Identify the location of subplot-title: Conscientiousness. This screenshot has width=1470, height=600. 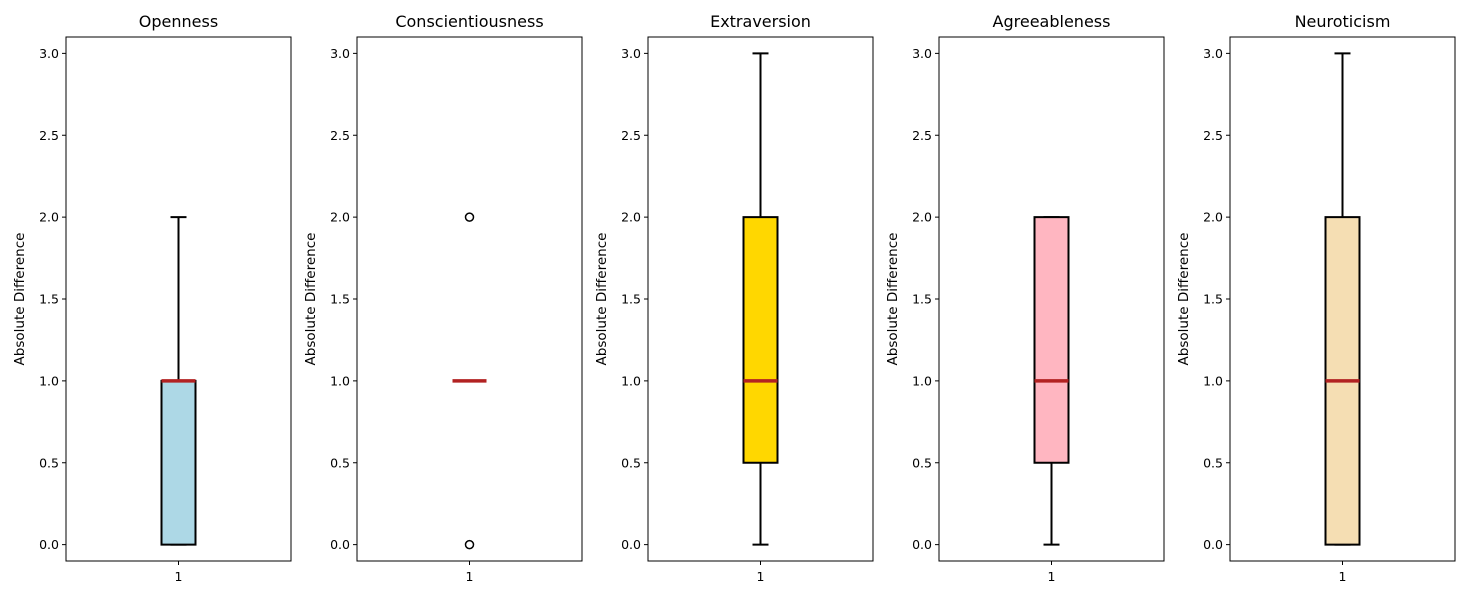
(469, 21).